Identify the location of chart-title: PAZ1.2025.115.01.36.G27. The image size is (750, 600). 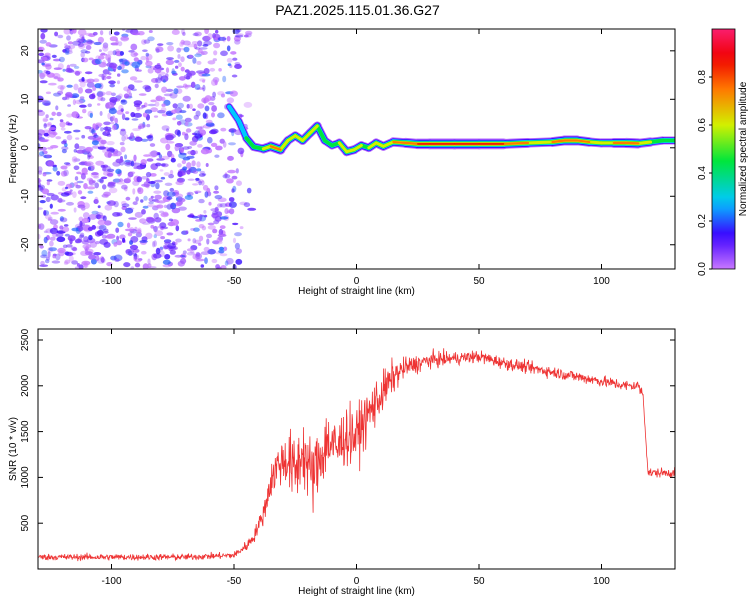
(357, 10).